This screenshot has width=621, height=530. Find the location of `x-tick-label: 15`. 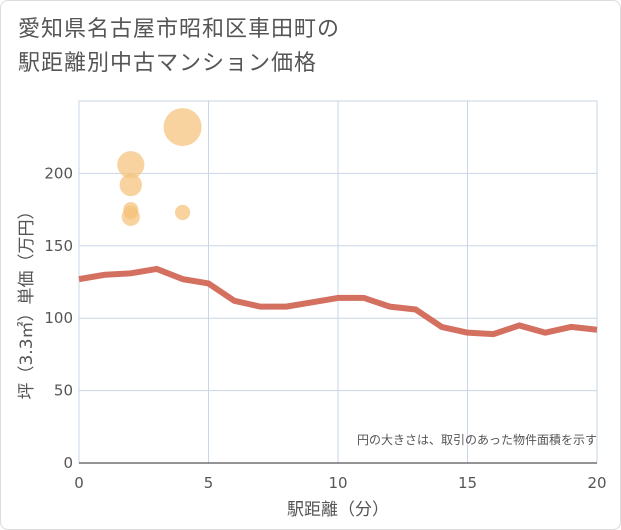

x-tick-label: 15 is located at coordinates (467, 483).